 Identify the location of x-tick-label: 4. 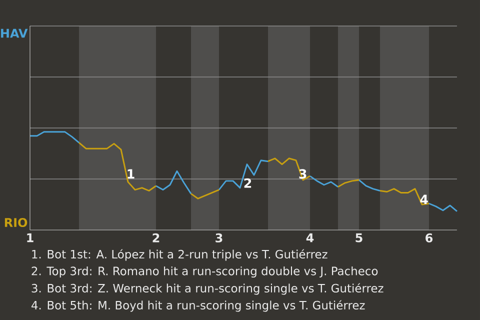
(310, 237).